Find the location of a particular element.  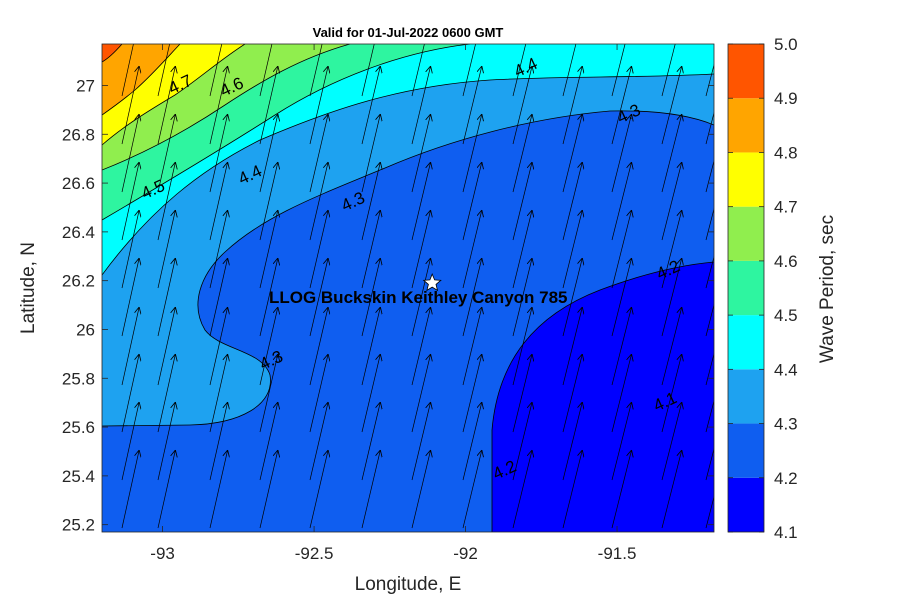

y-tick-label: 26.6 is located at coordinates (78, 183).